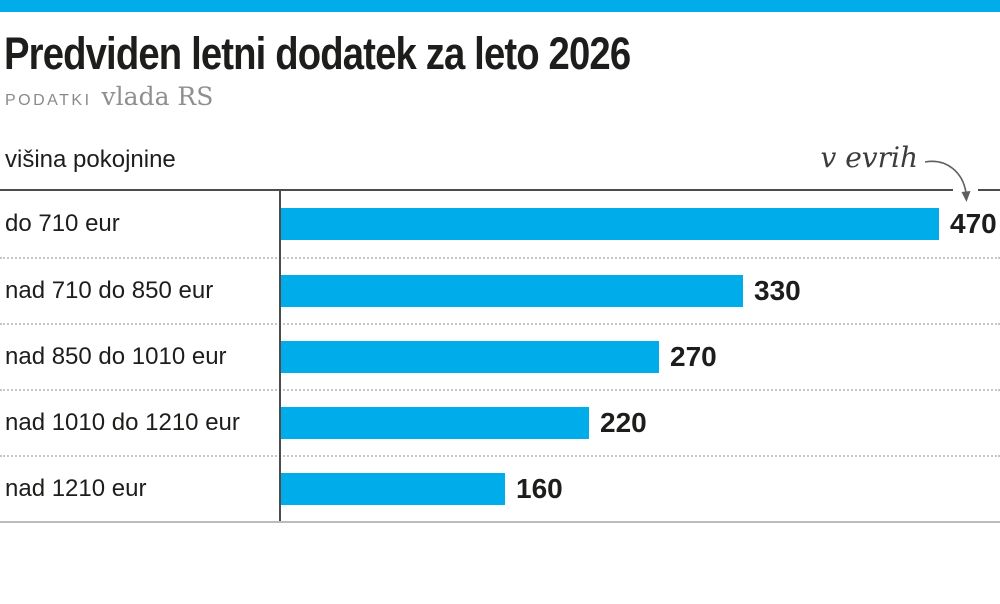 The image size is (1000, 604). Describe the element at coordinates (869, 157) in the screenshot. I see `unit-annotation: v evrih` at that location.